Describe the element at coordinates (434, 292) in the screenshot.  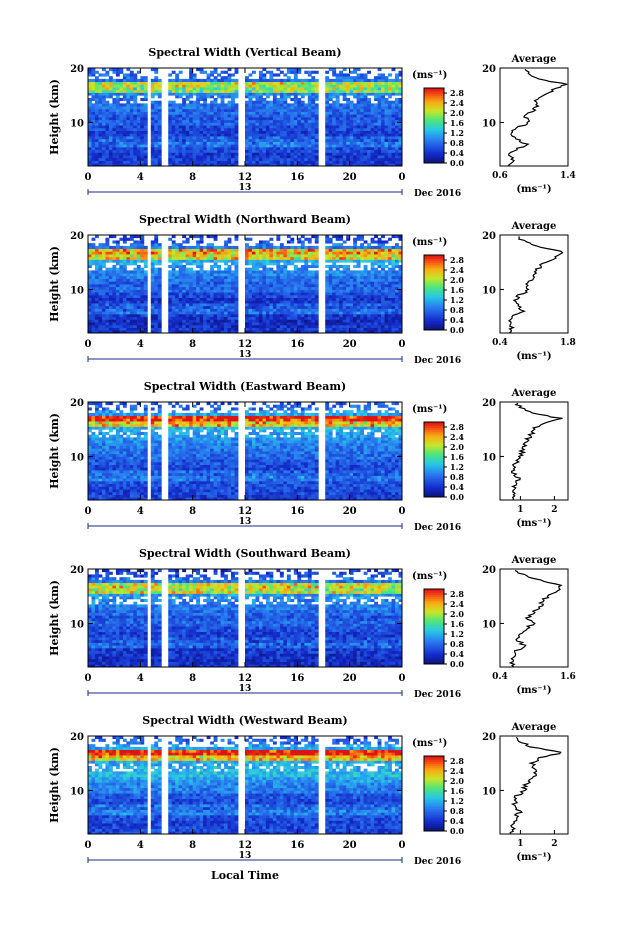
I see `colorbar-frame` at that location.